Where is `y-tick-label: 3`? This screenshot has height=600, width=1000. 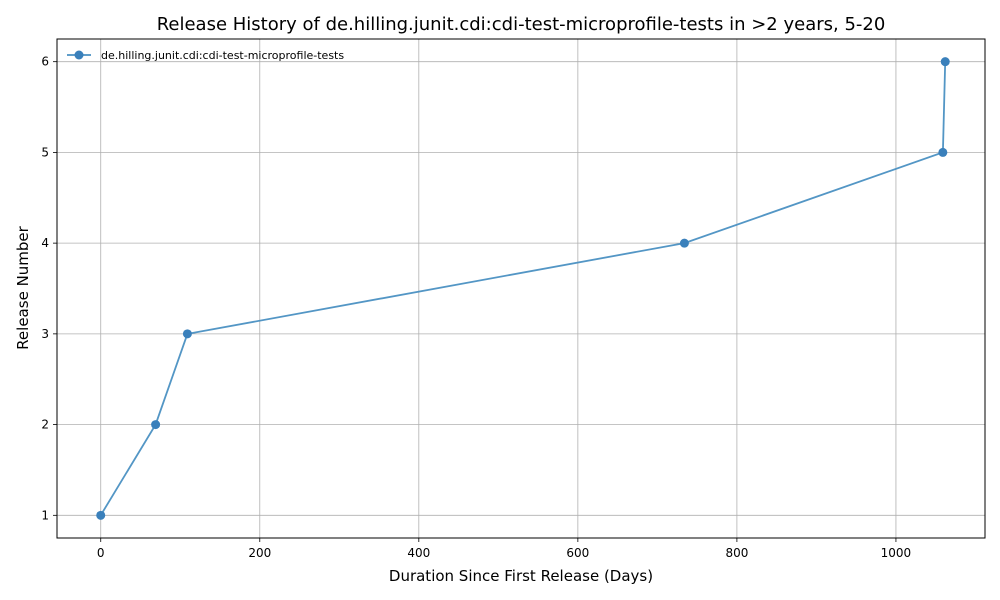
y-tick-label: 3 is located at coordinates (45, 334).